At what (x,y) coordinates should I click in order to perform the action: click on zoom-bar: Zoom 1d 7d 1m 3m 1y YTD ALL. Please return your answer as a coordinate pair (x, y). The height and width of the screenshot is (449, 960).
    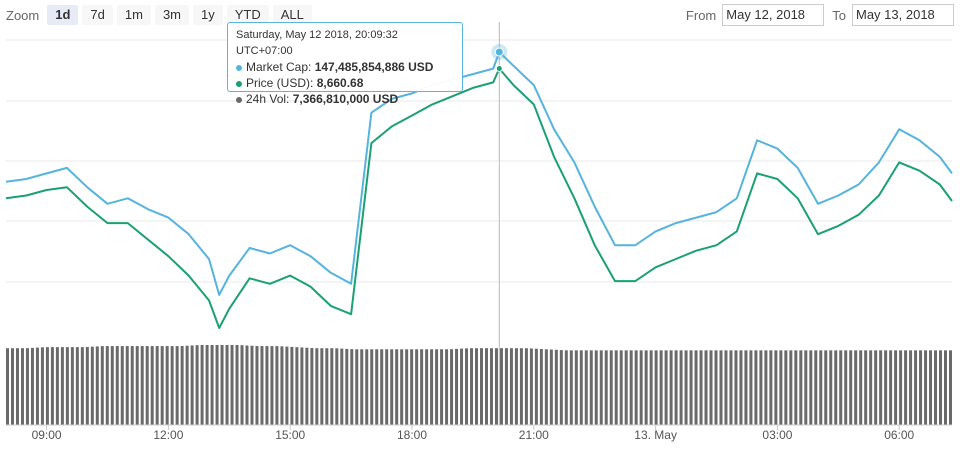
    Looking at the image, I should click on (161, 15).